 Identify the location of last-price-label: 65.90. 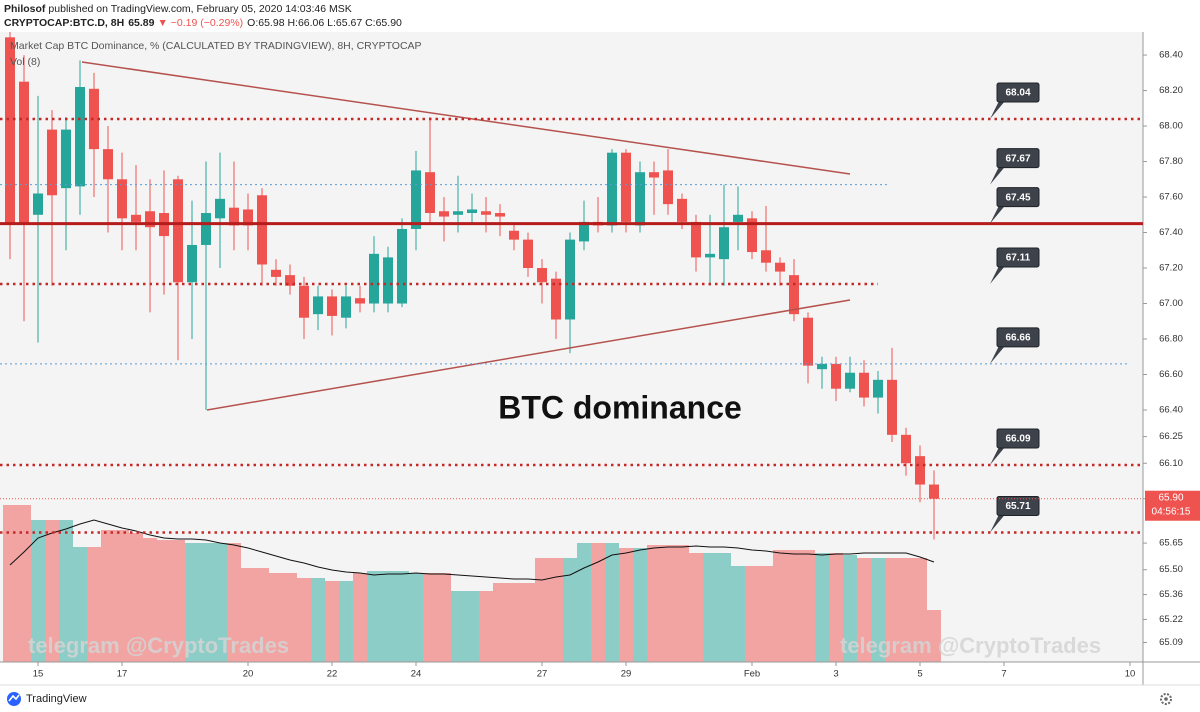
(1170, 497).